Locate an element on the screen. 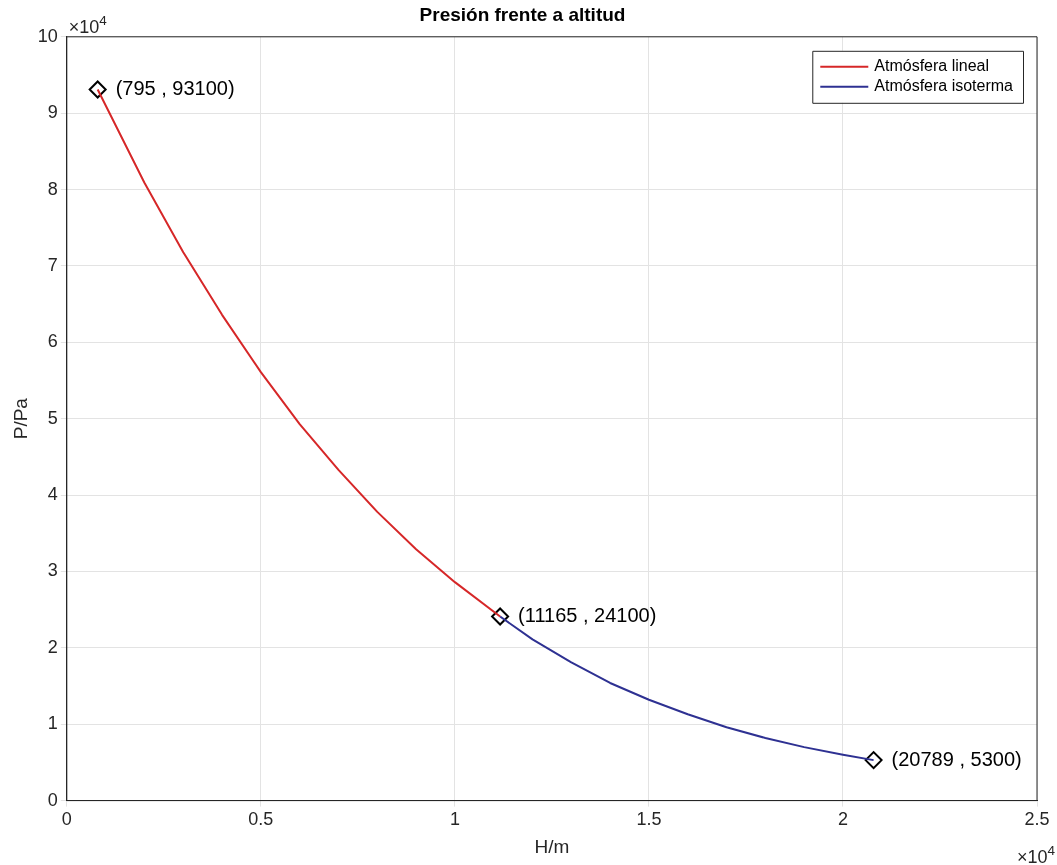 The height and width of the screenshot is (865, 1057). legend-label: Atmósfera isoterma is located at coordinates (944, 86).